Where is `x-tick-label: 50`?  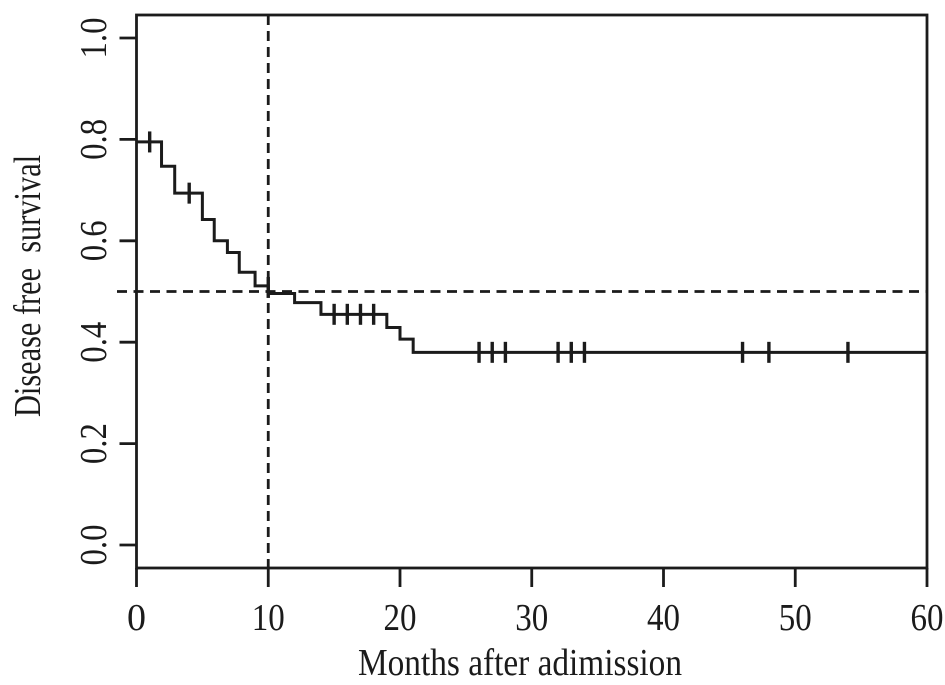
x-tick-label: 50 is located at coordinates (795, 618).